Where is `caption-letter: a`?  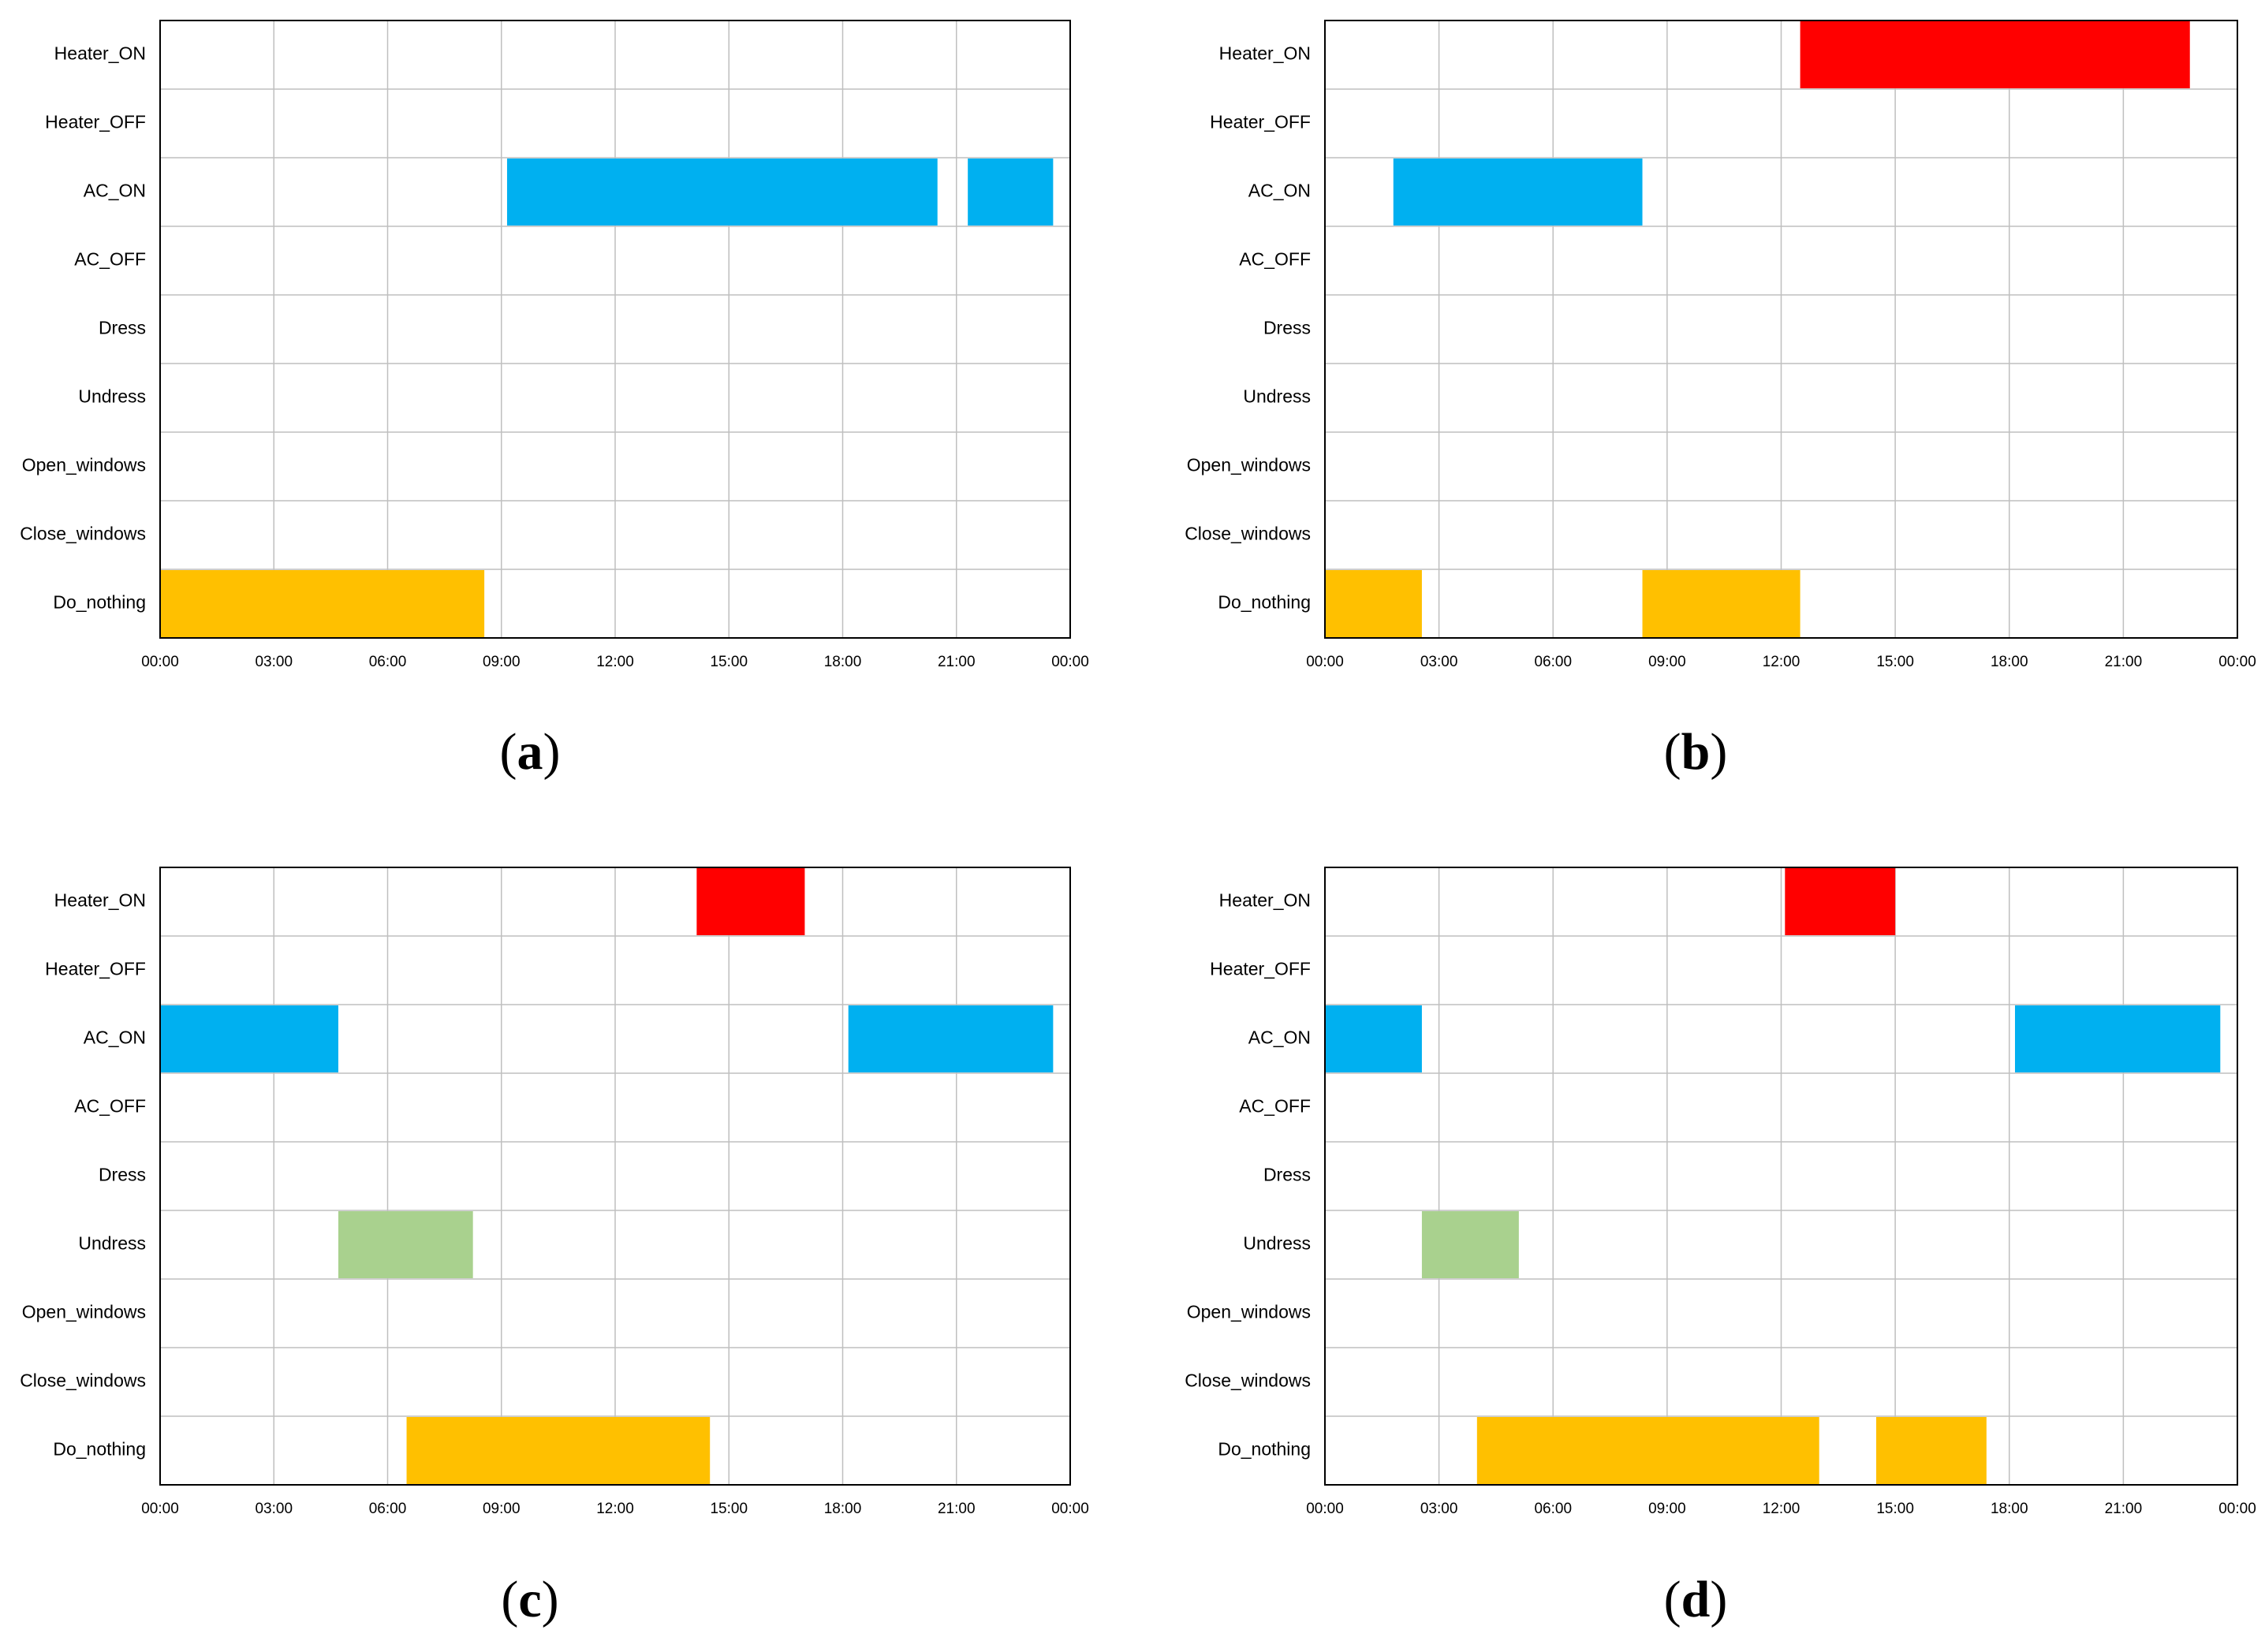 caption-letter: a is located at coordinates (530, 752).